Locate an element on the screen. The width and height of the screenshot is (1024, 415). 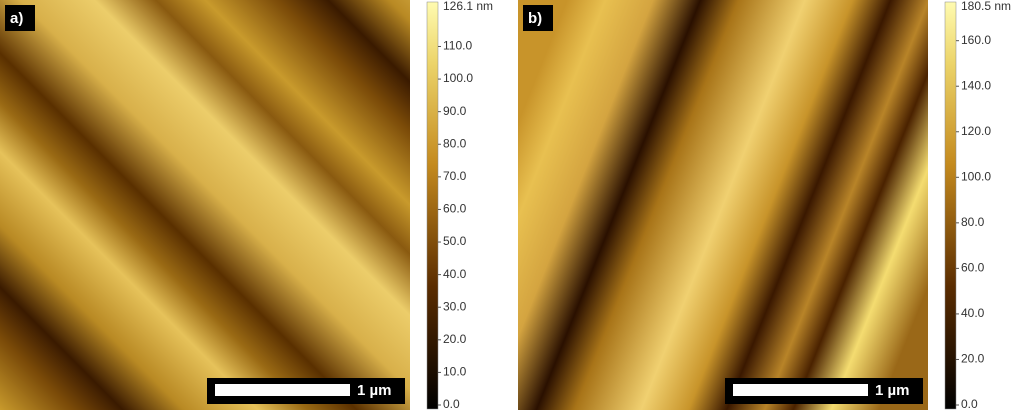
tick-label: 120.0 is located at coordinates (976, 131).